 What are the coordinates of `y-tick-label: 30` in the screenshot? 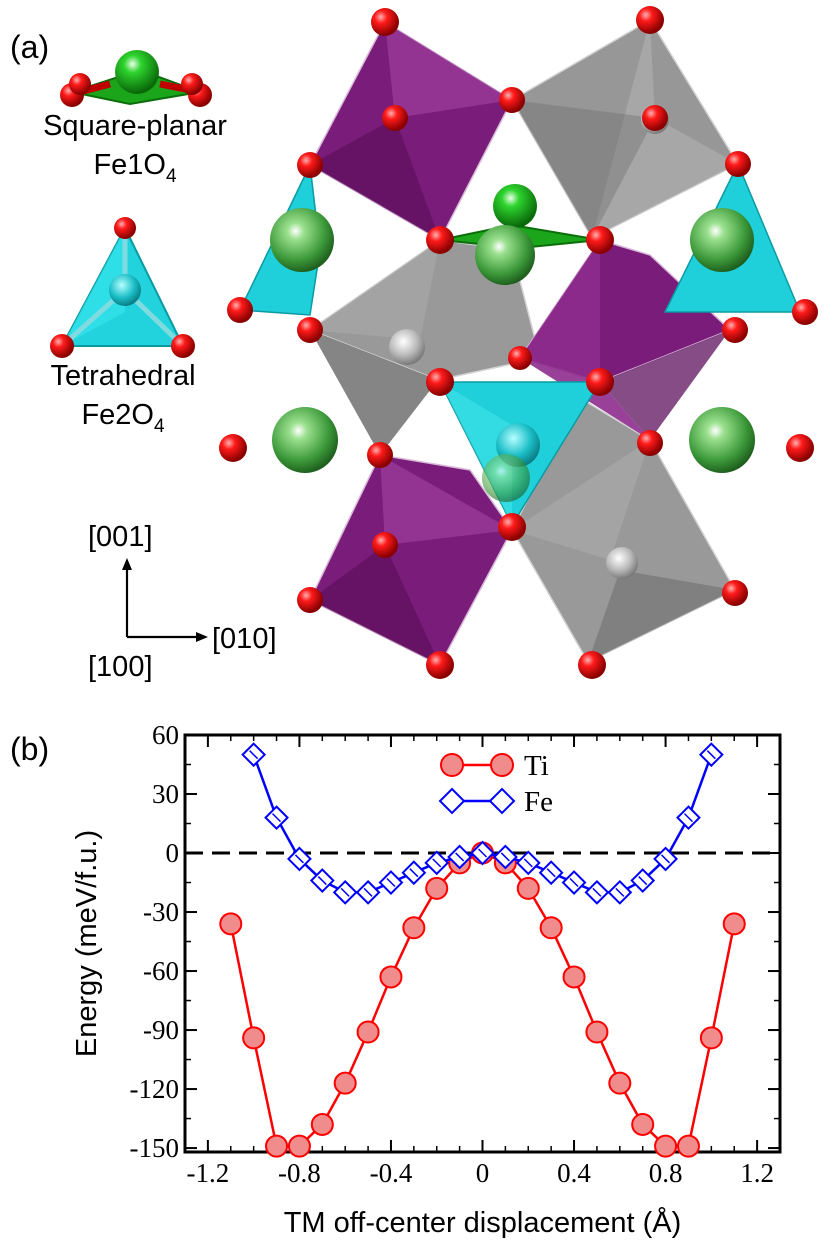 It's located at (165, 794).